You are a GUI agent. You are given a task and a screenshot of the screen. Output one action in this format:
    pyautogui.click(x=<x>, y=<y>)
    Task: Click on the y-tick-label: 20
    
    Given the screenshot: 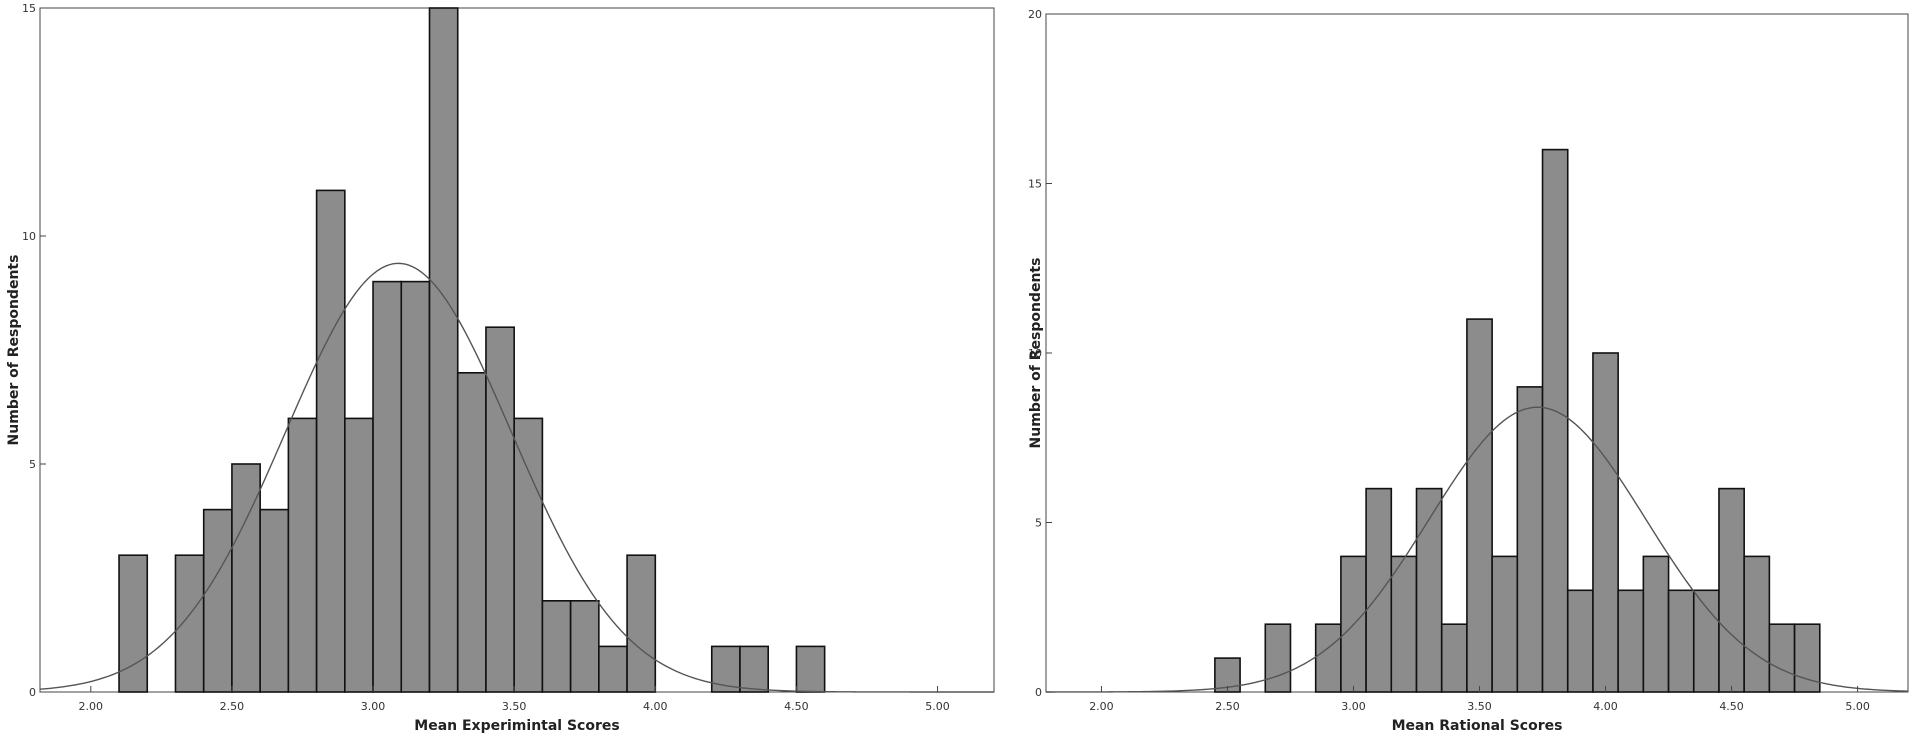 What is the action you would take?
    pyautogui.click(x=1035, y=14)
    